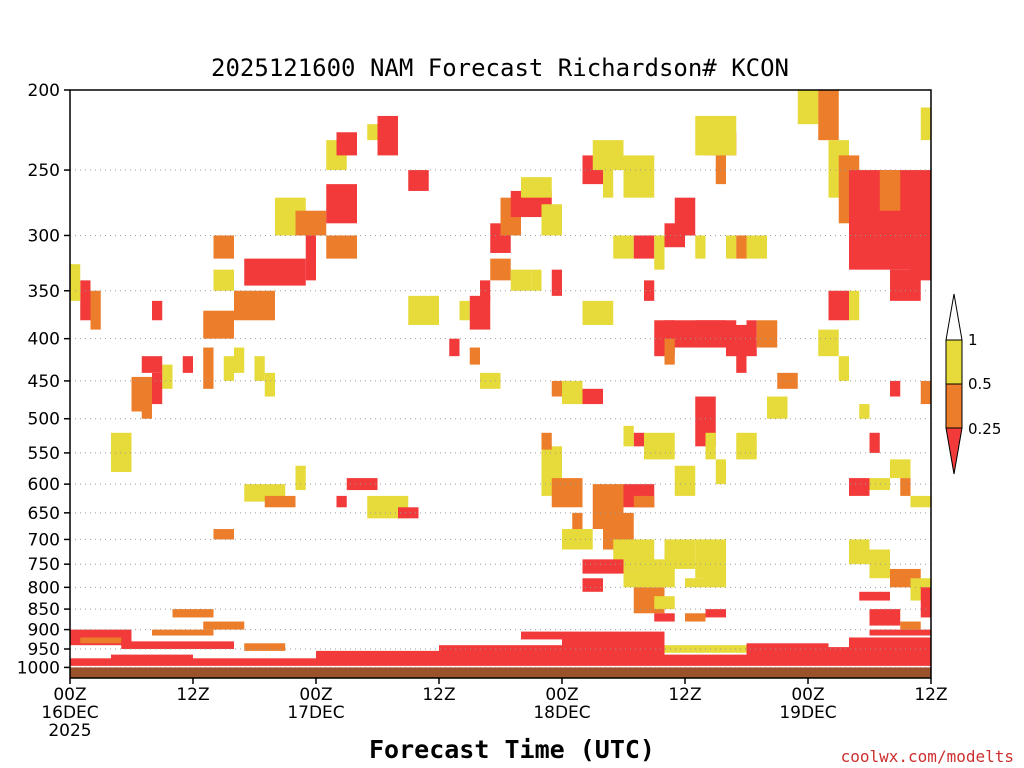  What do you see at coordinates (44, 292) in the screenshot?
I see `y-tick-label-350: 350` at bounding box center [44, 292].